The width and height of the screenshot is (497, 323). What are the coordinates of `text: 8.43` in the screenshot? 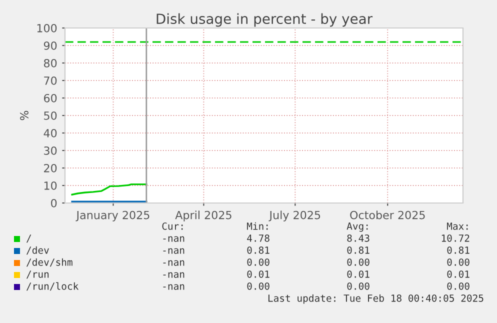 It's located at (358, 238).